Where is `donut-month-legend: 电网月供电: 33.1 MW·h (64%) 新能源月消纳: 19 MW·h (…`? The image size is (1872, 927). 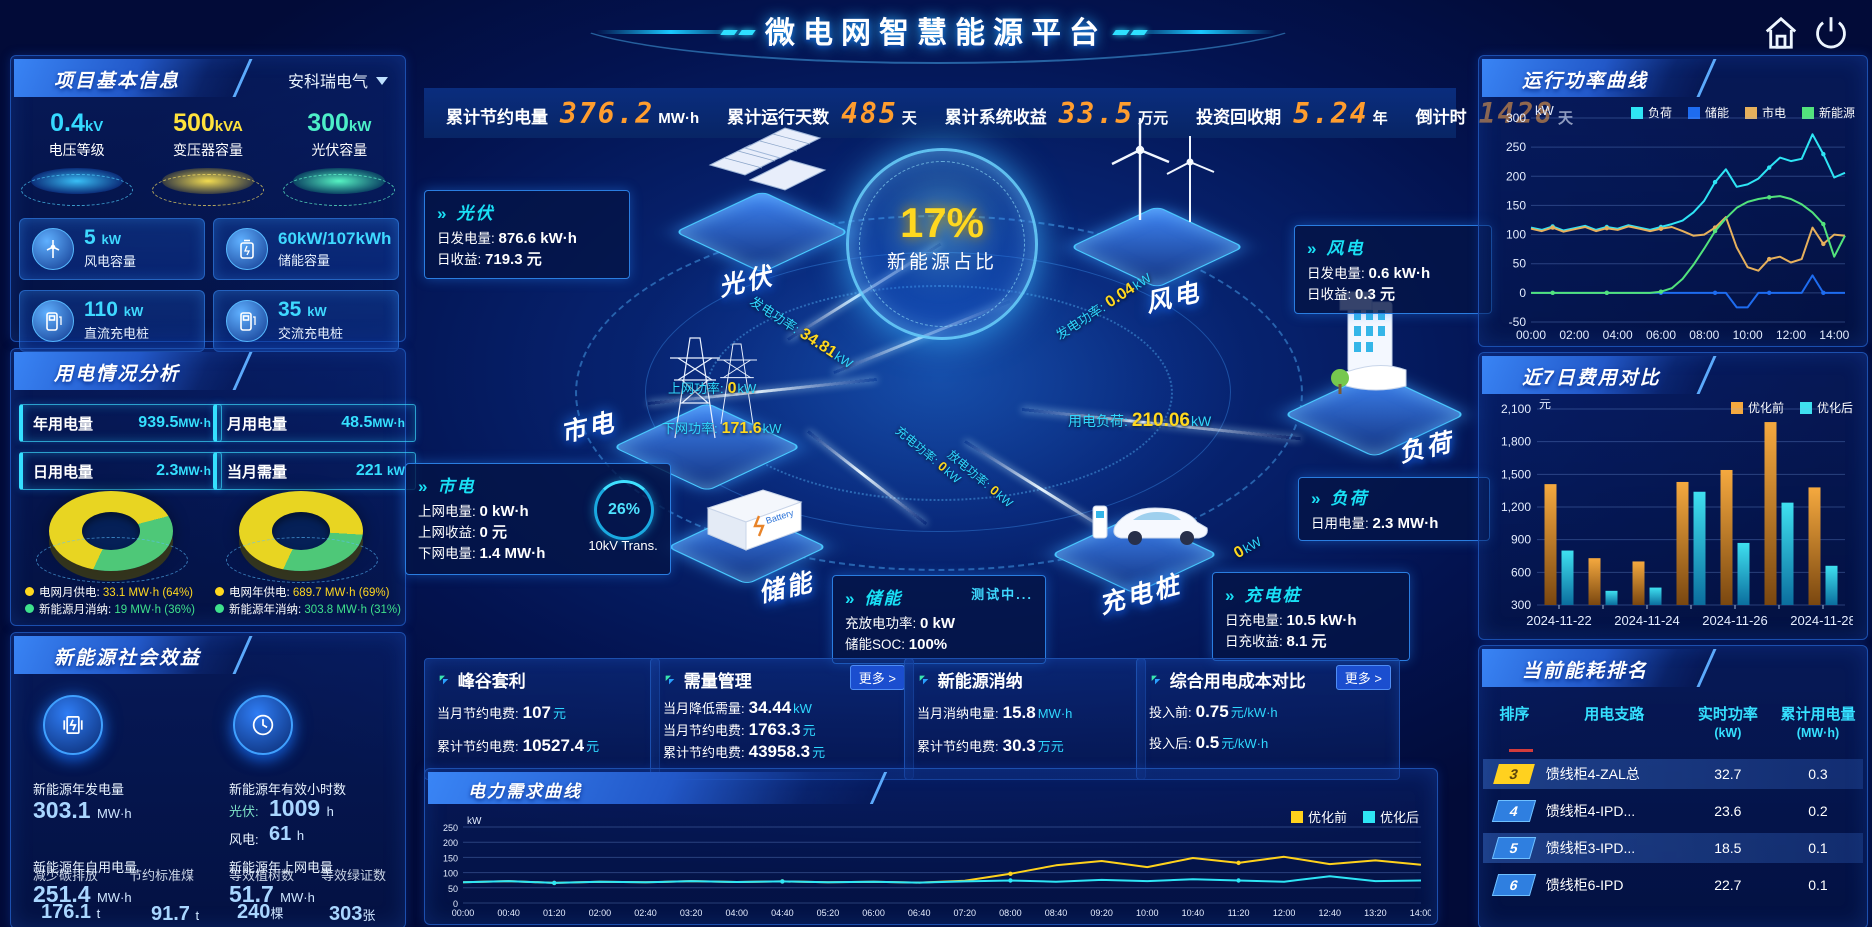 donut-month-legend: 电网月供电: 33.1 MW·h (64%) 新能源月消纳: 19 MW·h (… is located at coordinates (110, 602).